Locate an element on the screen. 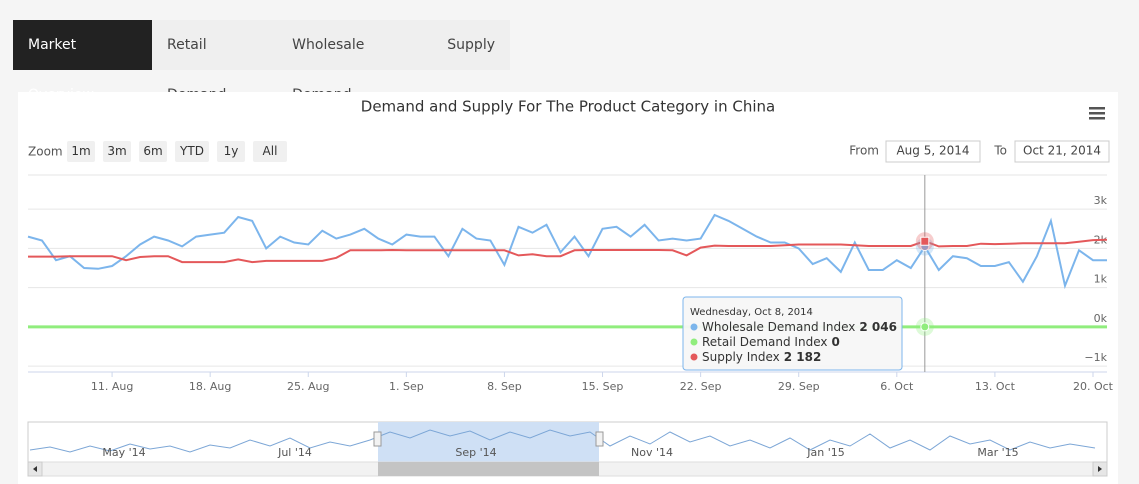 Image resolution: width=1139 pixels, height=484 pixels. zoom-button-label: 3m is located at coordinates (116, 151).